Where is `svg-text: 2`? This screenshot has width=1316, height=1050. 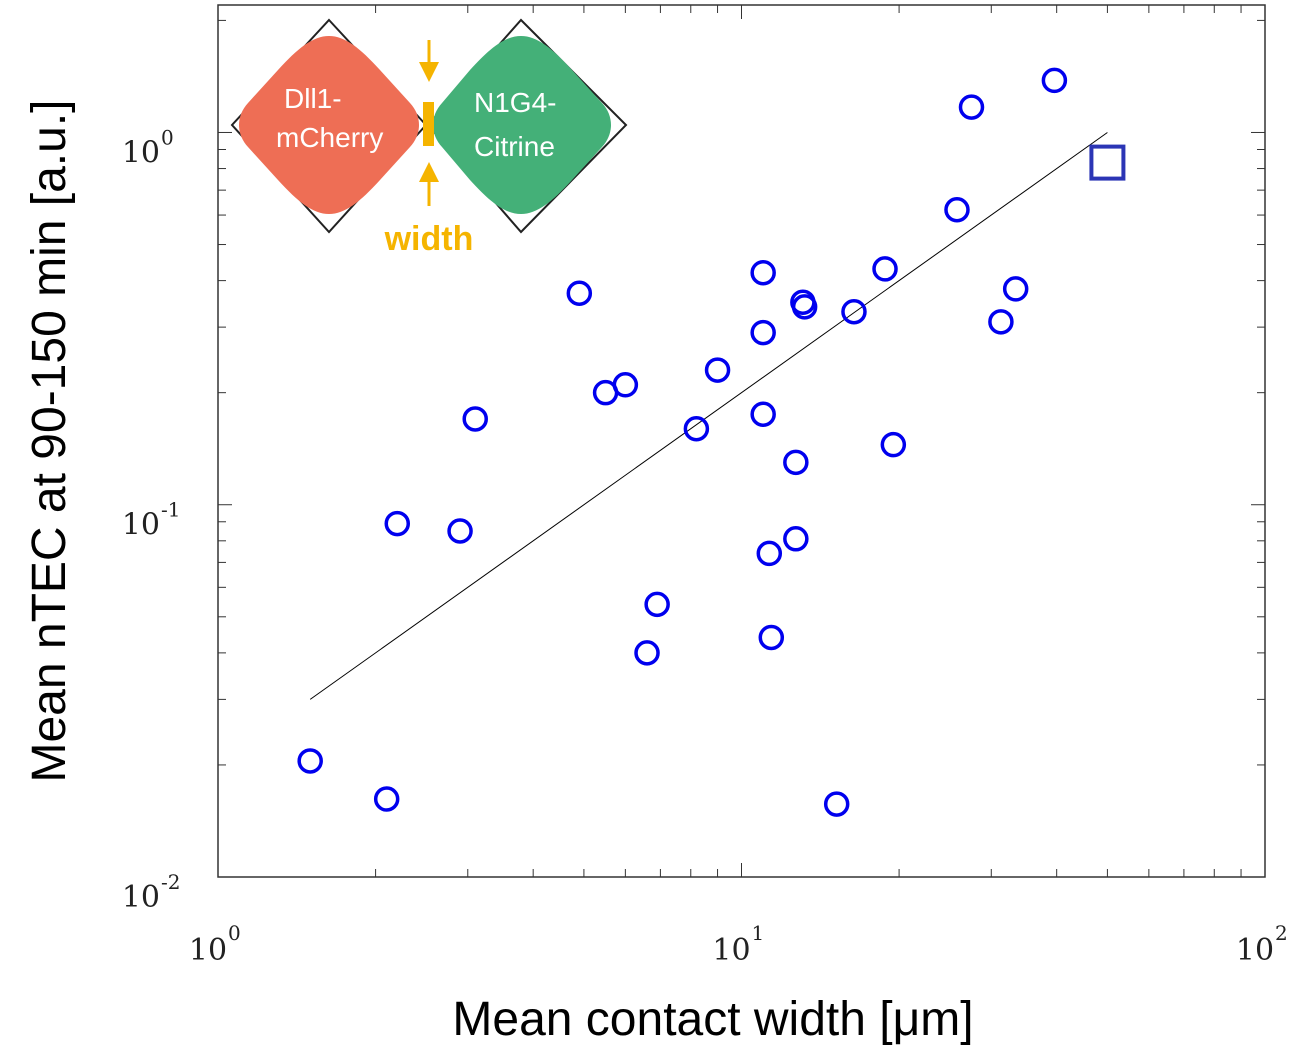 svg-text: 2 is located at coordinates (1281, 933).